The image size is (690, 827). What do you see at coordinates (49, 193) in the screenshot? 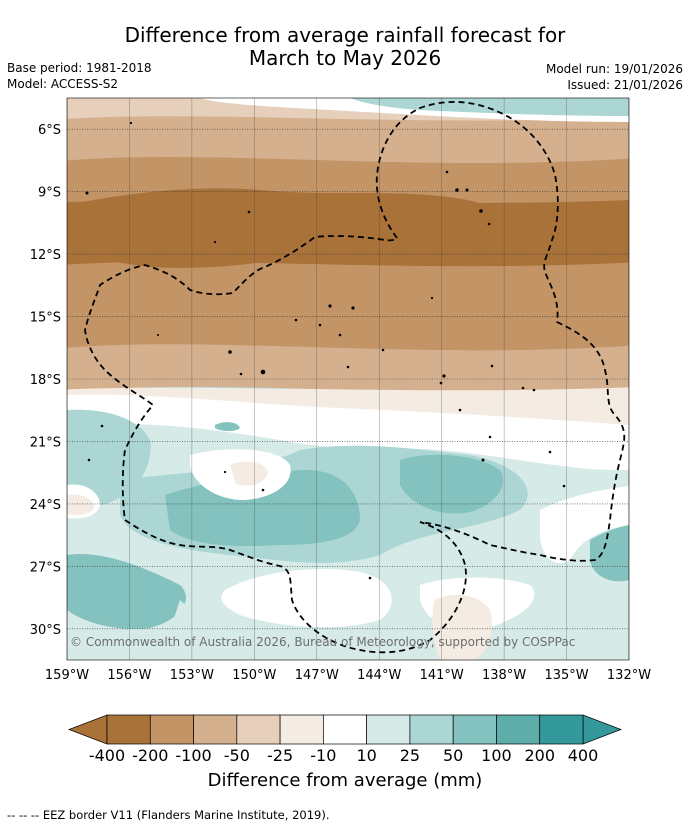
I see `y-tick-label: 9°S` at bounding box center [49, 193].